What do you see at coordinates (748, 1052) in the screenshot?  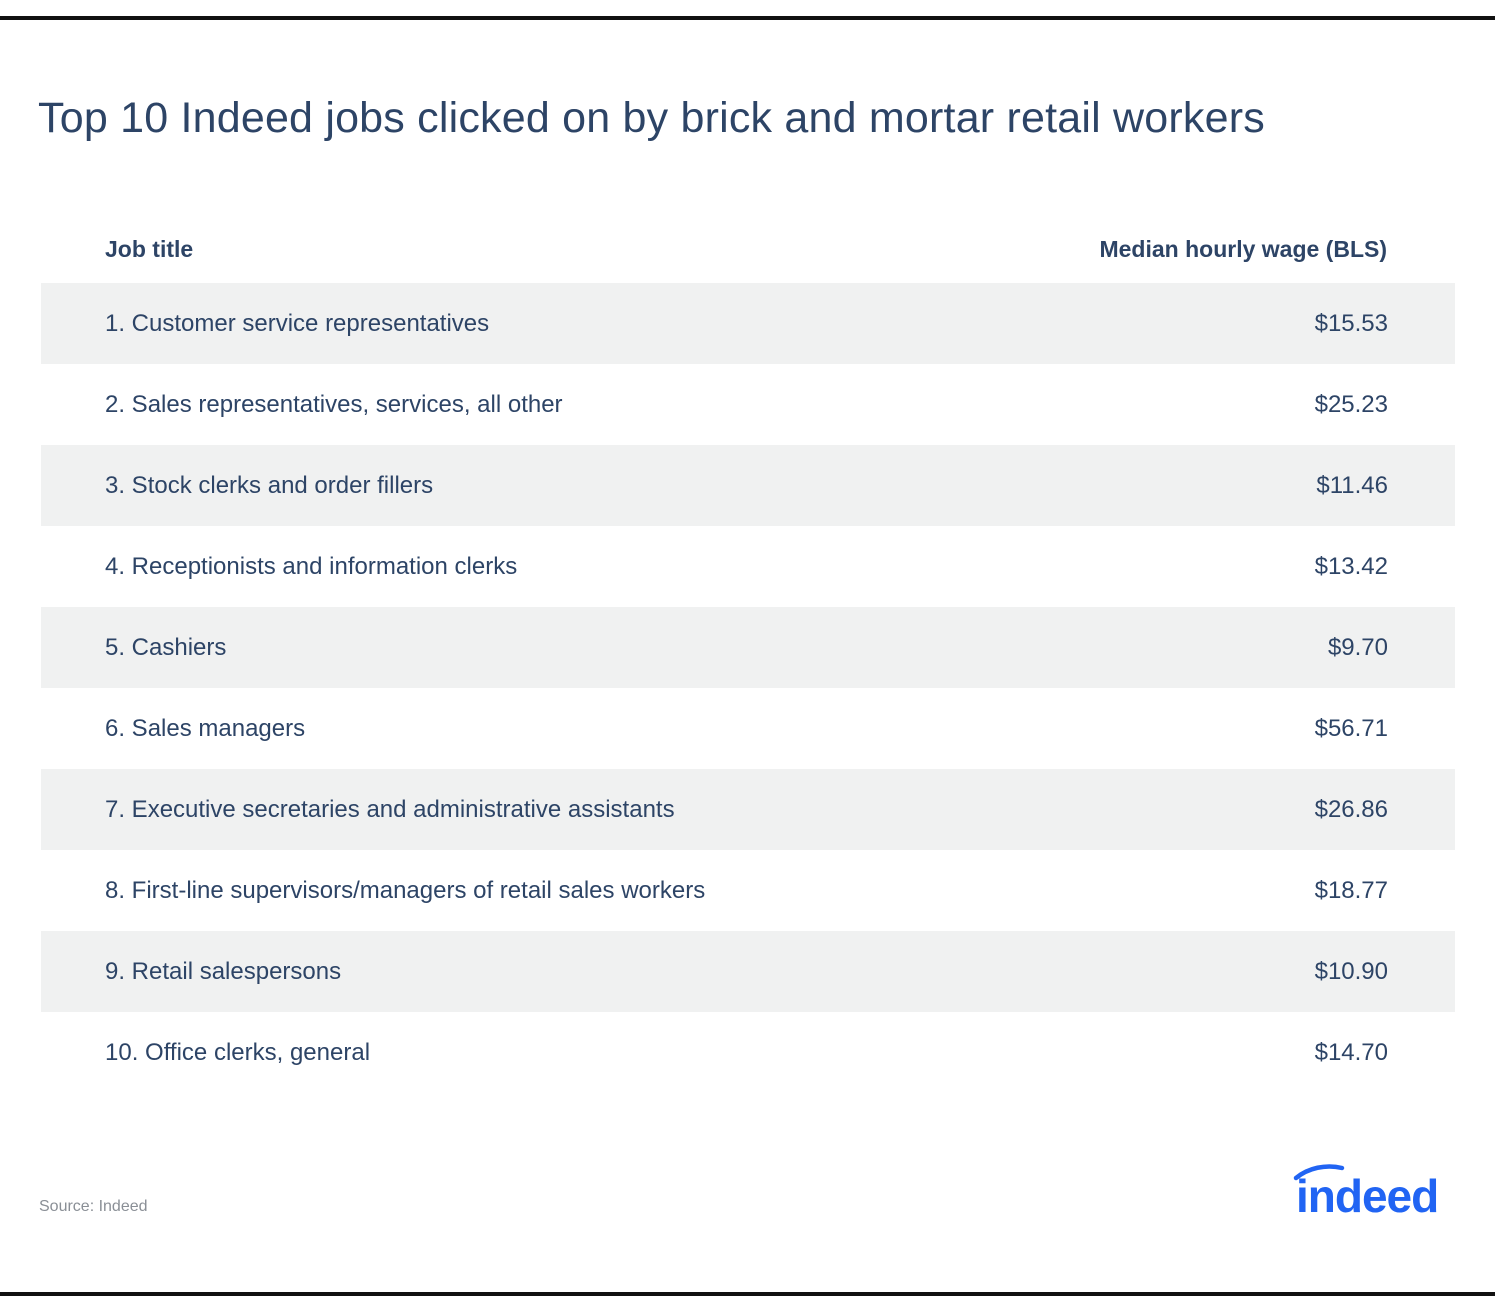 I see `table-row: 10. Office clerks, general $14.70` at bounding box center [748, 1052].